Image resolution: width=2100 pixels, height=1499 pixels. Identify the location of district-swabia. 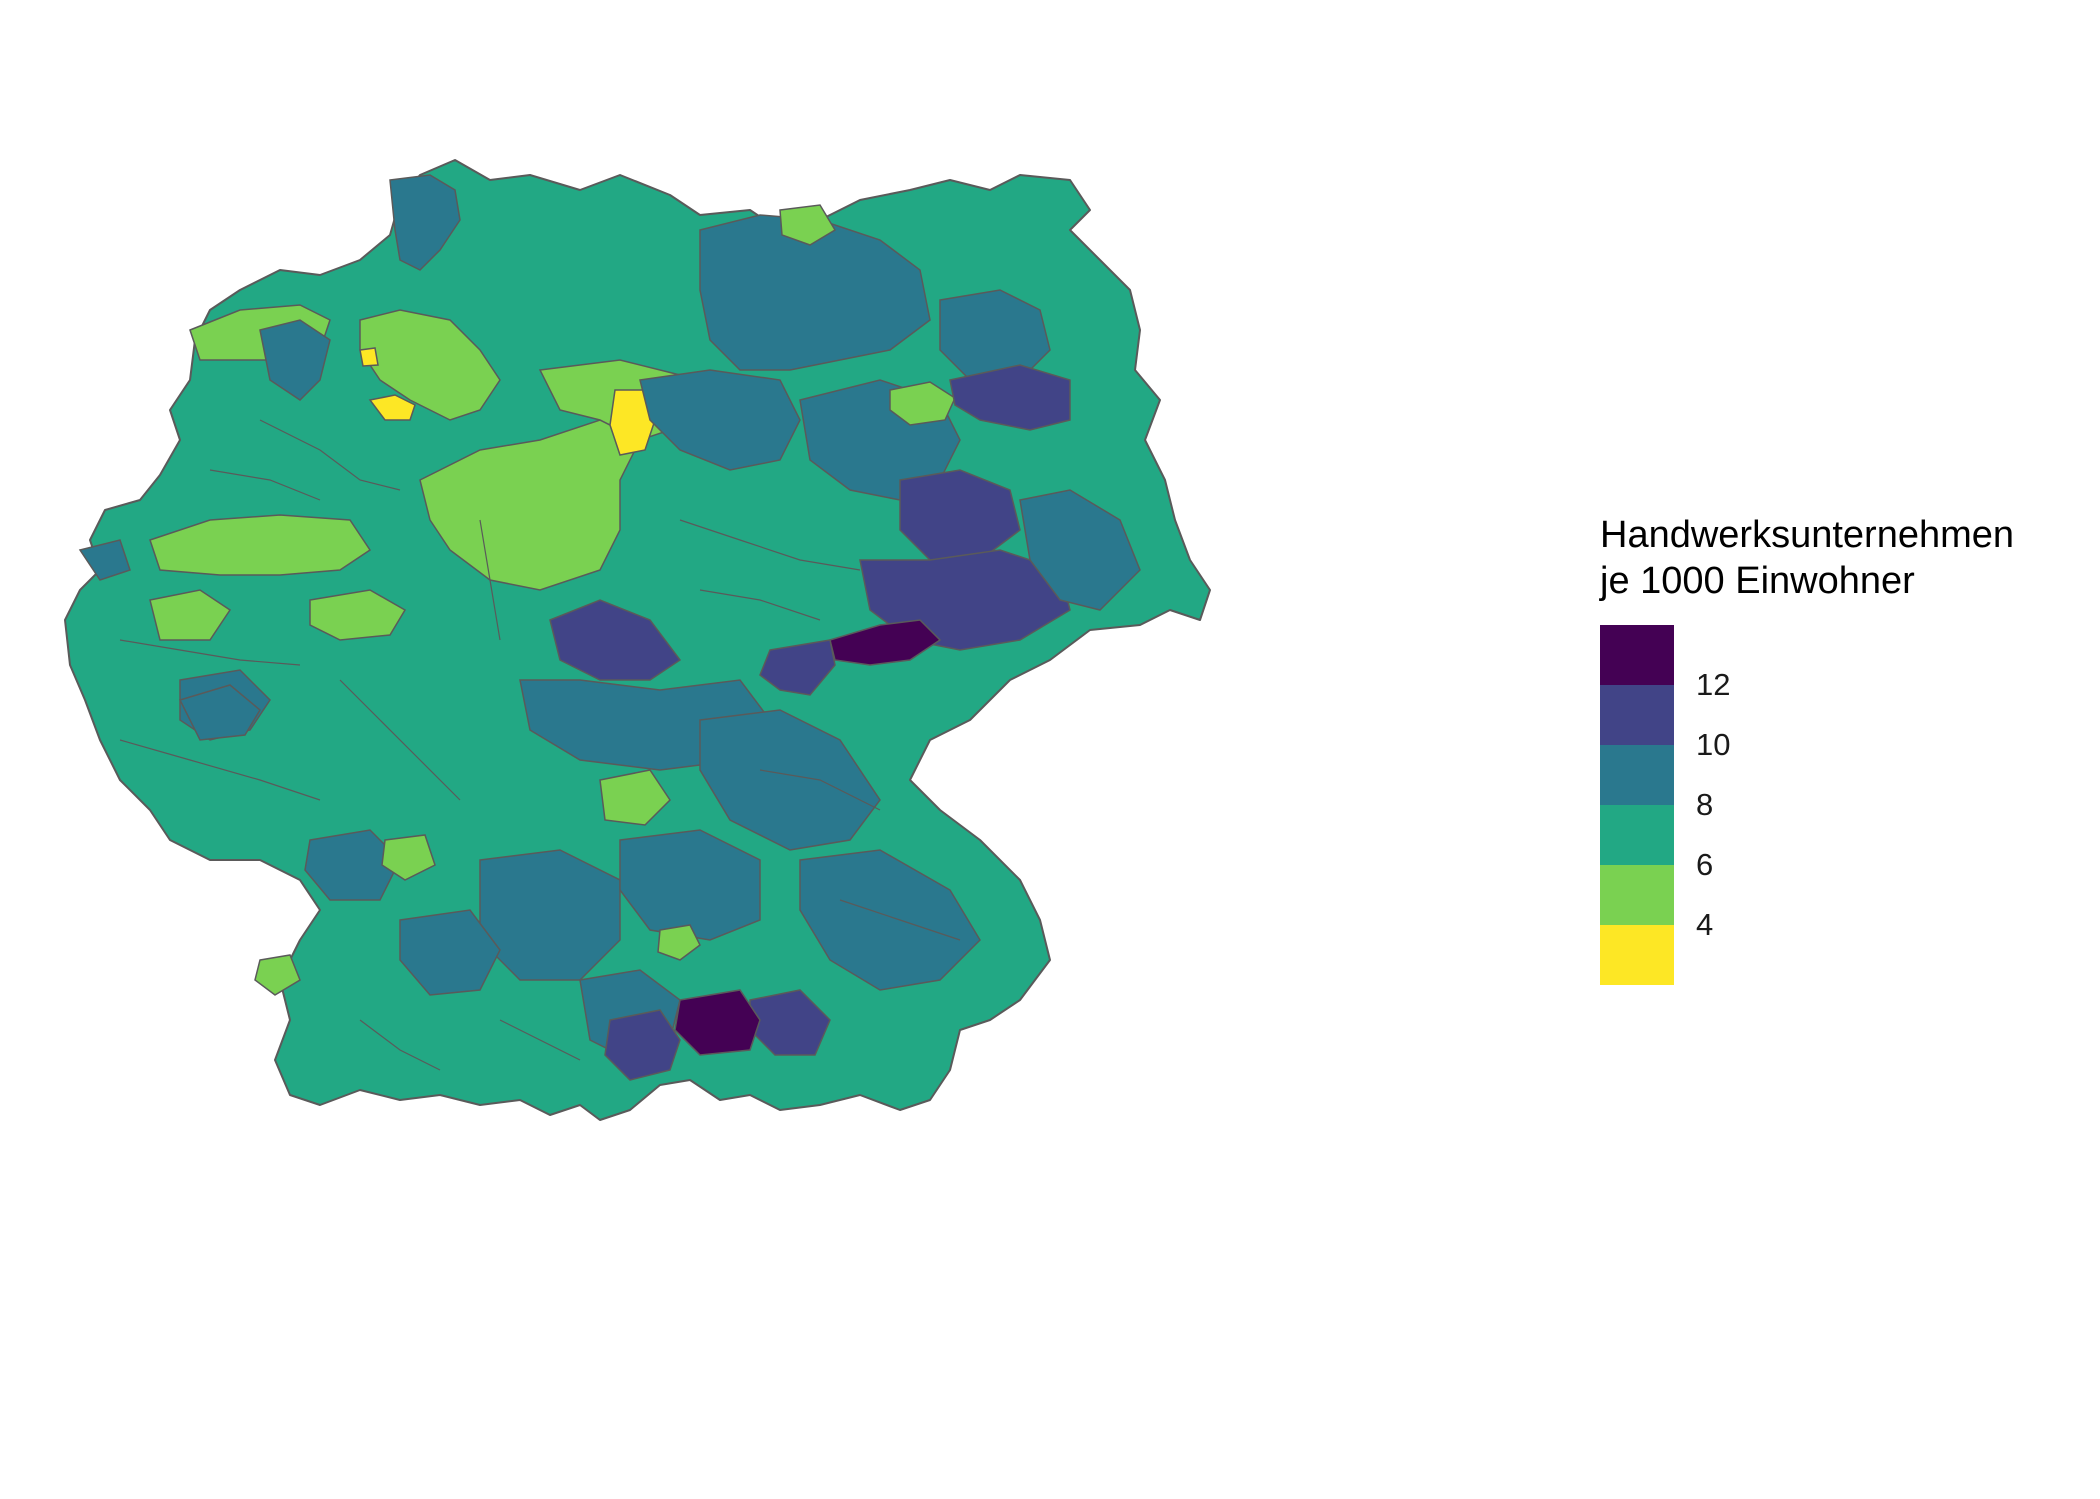
(550, 915).